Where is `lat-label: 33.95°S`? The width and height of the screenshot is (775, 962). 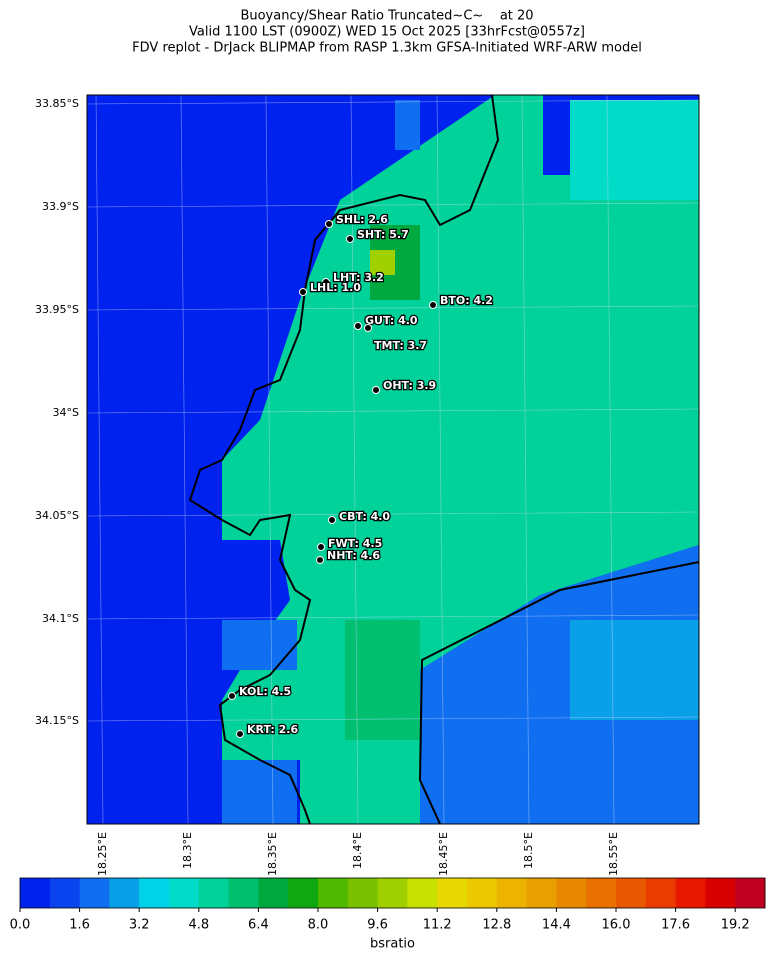
lat-label: 33.95°S is located at coordinates (57, 309).